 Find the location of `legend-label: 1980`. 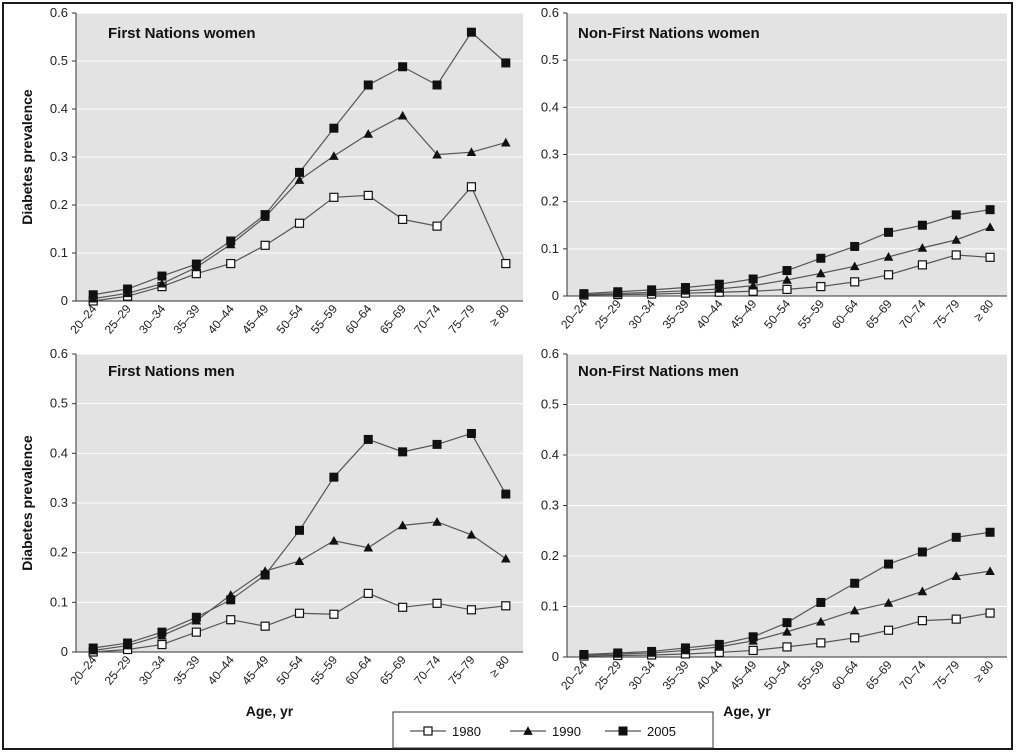

legend-label: 1980 is located at coordinates (466, 731).